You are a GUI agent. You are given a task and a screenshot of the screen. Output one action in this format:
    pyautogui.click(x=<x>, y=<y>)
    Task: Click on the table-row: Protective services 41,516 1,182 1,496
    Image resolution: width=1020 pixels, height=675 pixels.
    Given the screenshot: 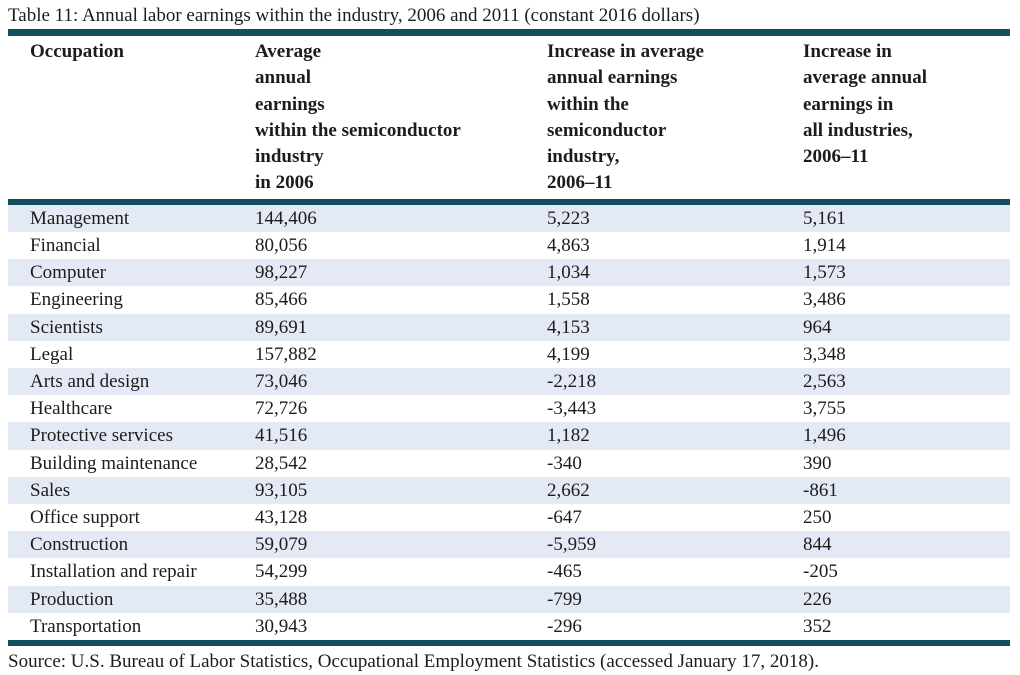 What is the action you would take?
    pyautogui.click(x=509, y=436)
    